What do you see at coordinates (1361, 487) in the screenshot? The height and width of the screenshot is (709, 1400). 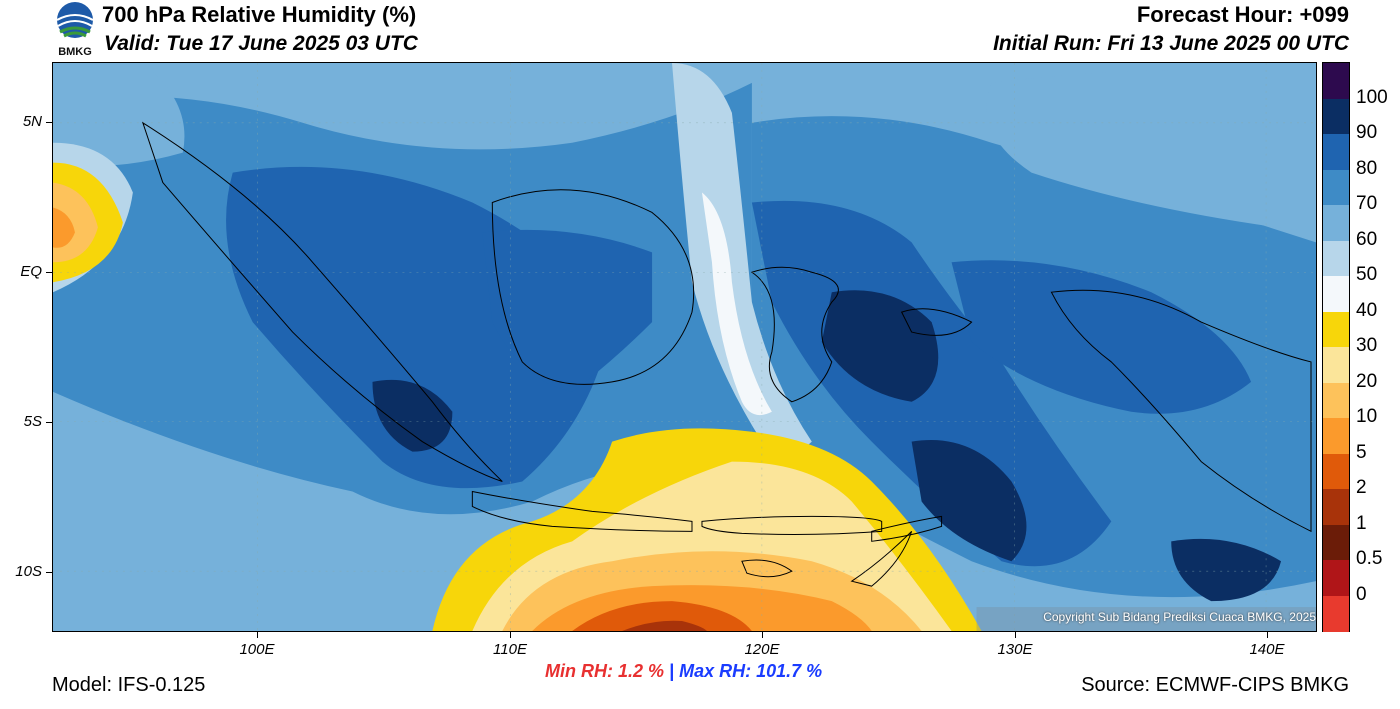 I see `colorbar-label: 2` at bounding box center [1361, 487].